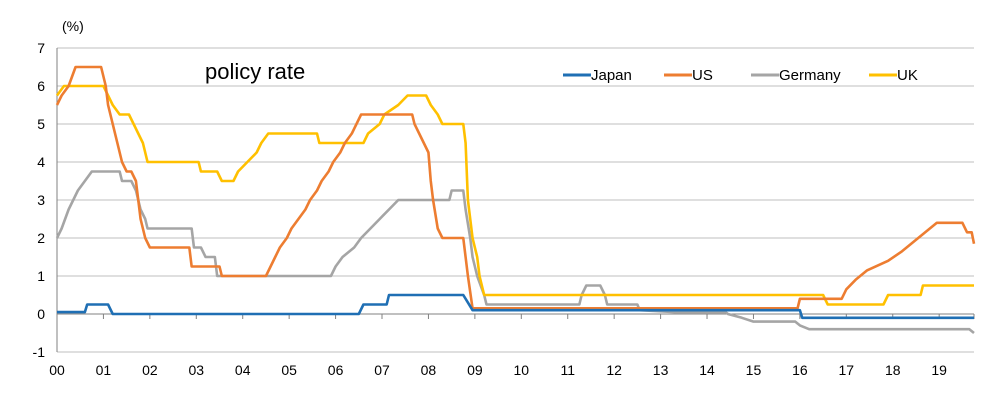 The image size is (1000, 407). Describe the element at coordinates (429, 370) in the screenshot. I see `x-tick-label: 08` at that location.